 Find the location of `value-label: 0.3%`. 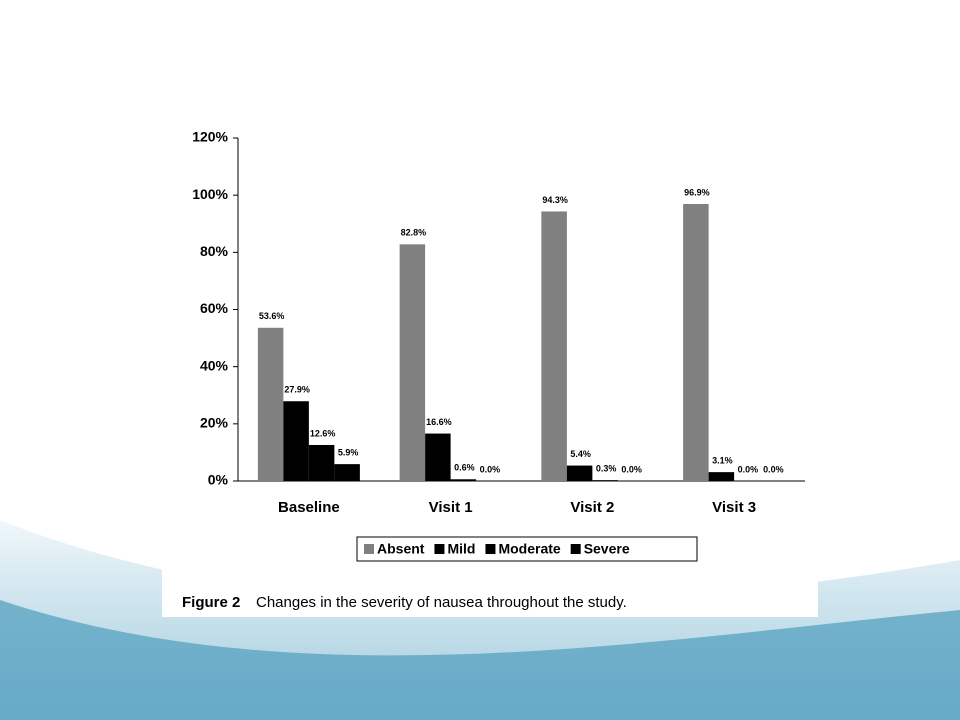

value-label: 0.3% is located at coordinates (606, 469).